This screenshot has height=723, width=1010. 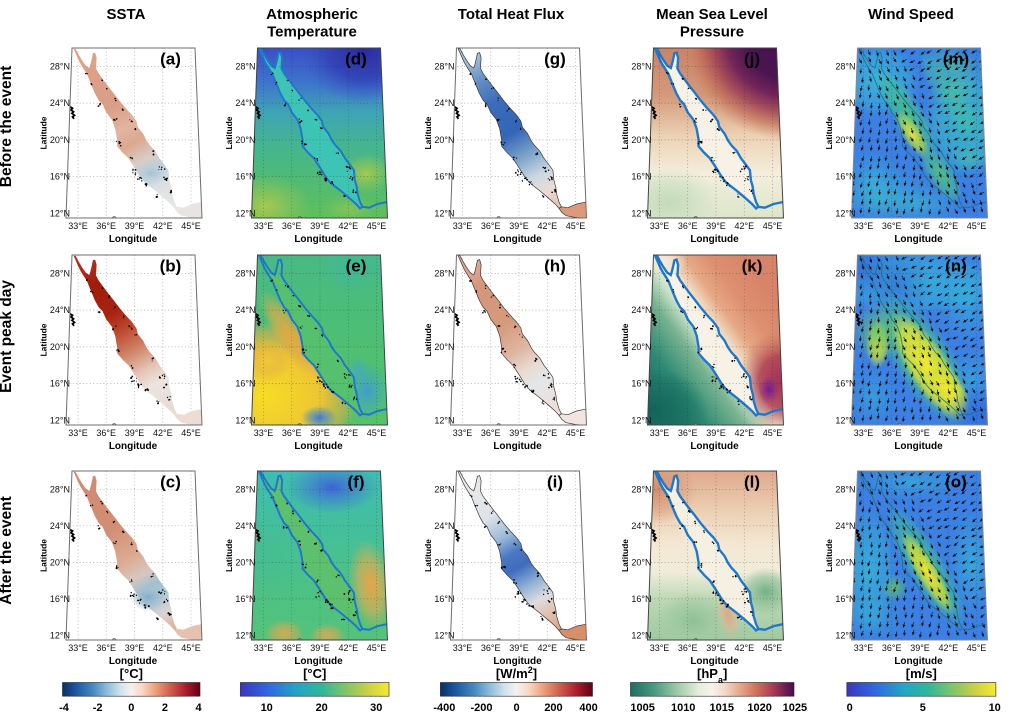 I want to click on svg-text: (a), so click(x=170, y=59).